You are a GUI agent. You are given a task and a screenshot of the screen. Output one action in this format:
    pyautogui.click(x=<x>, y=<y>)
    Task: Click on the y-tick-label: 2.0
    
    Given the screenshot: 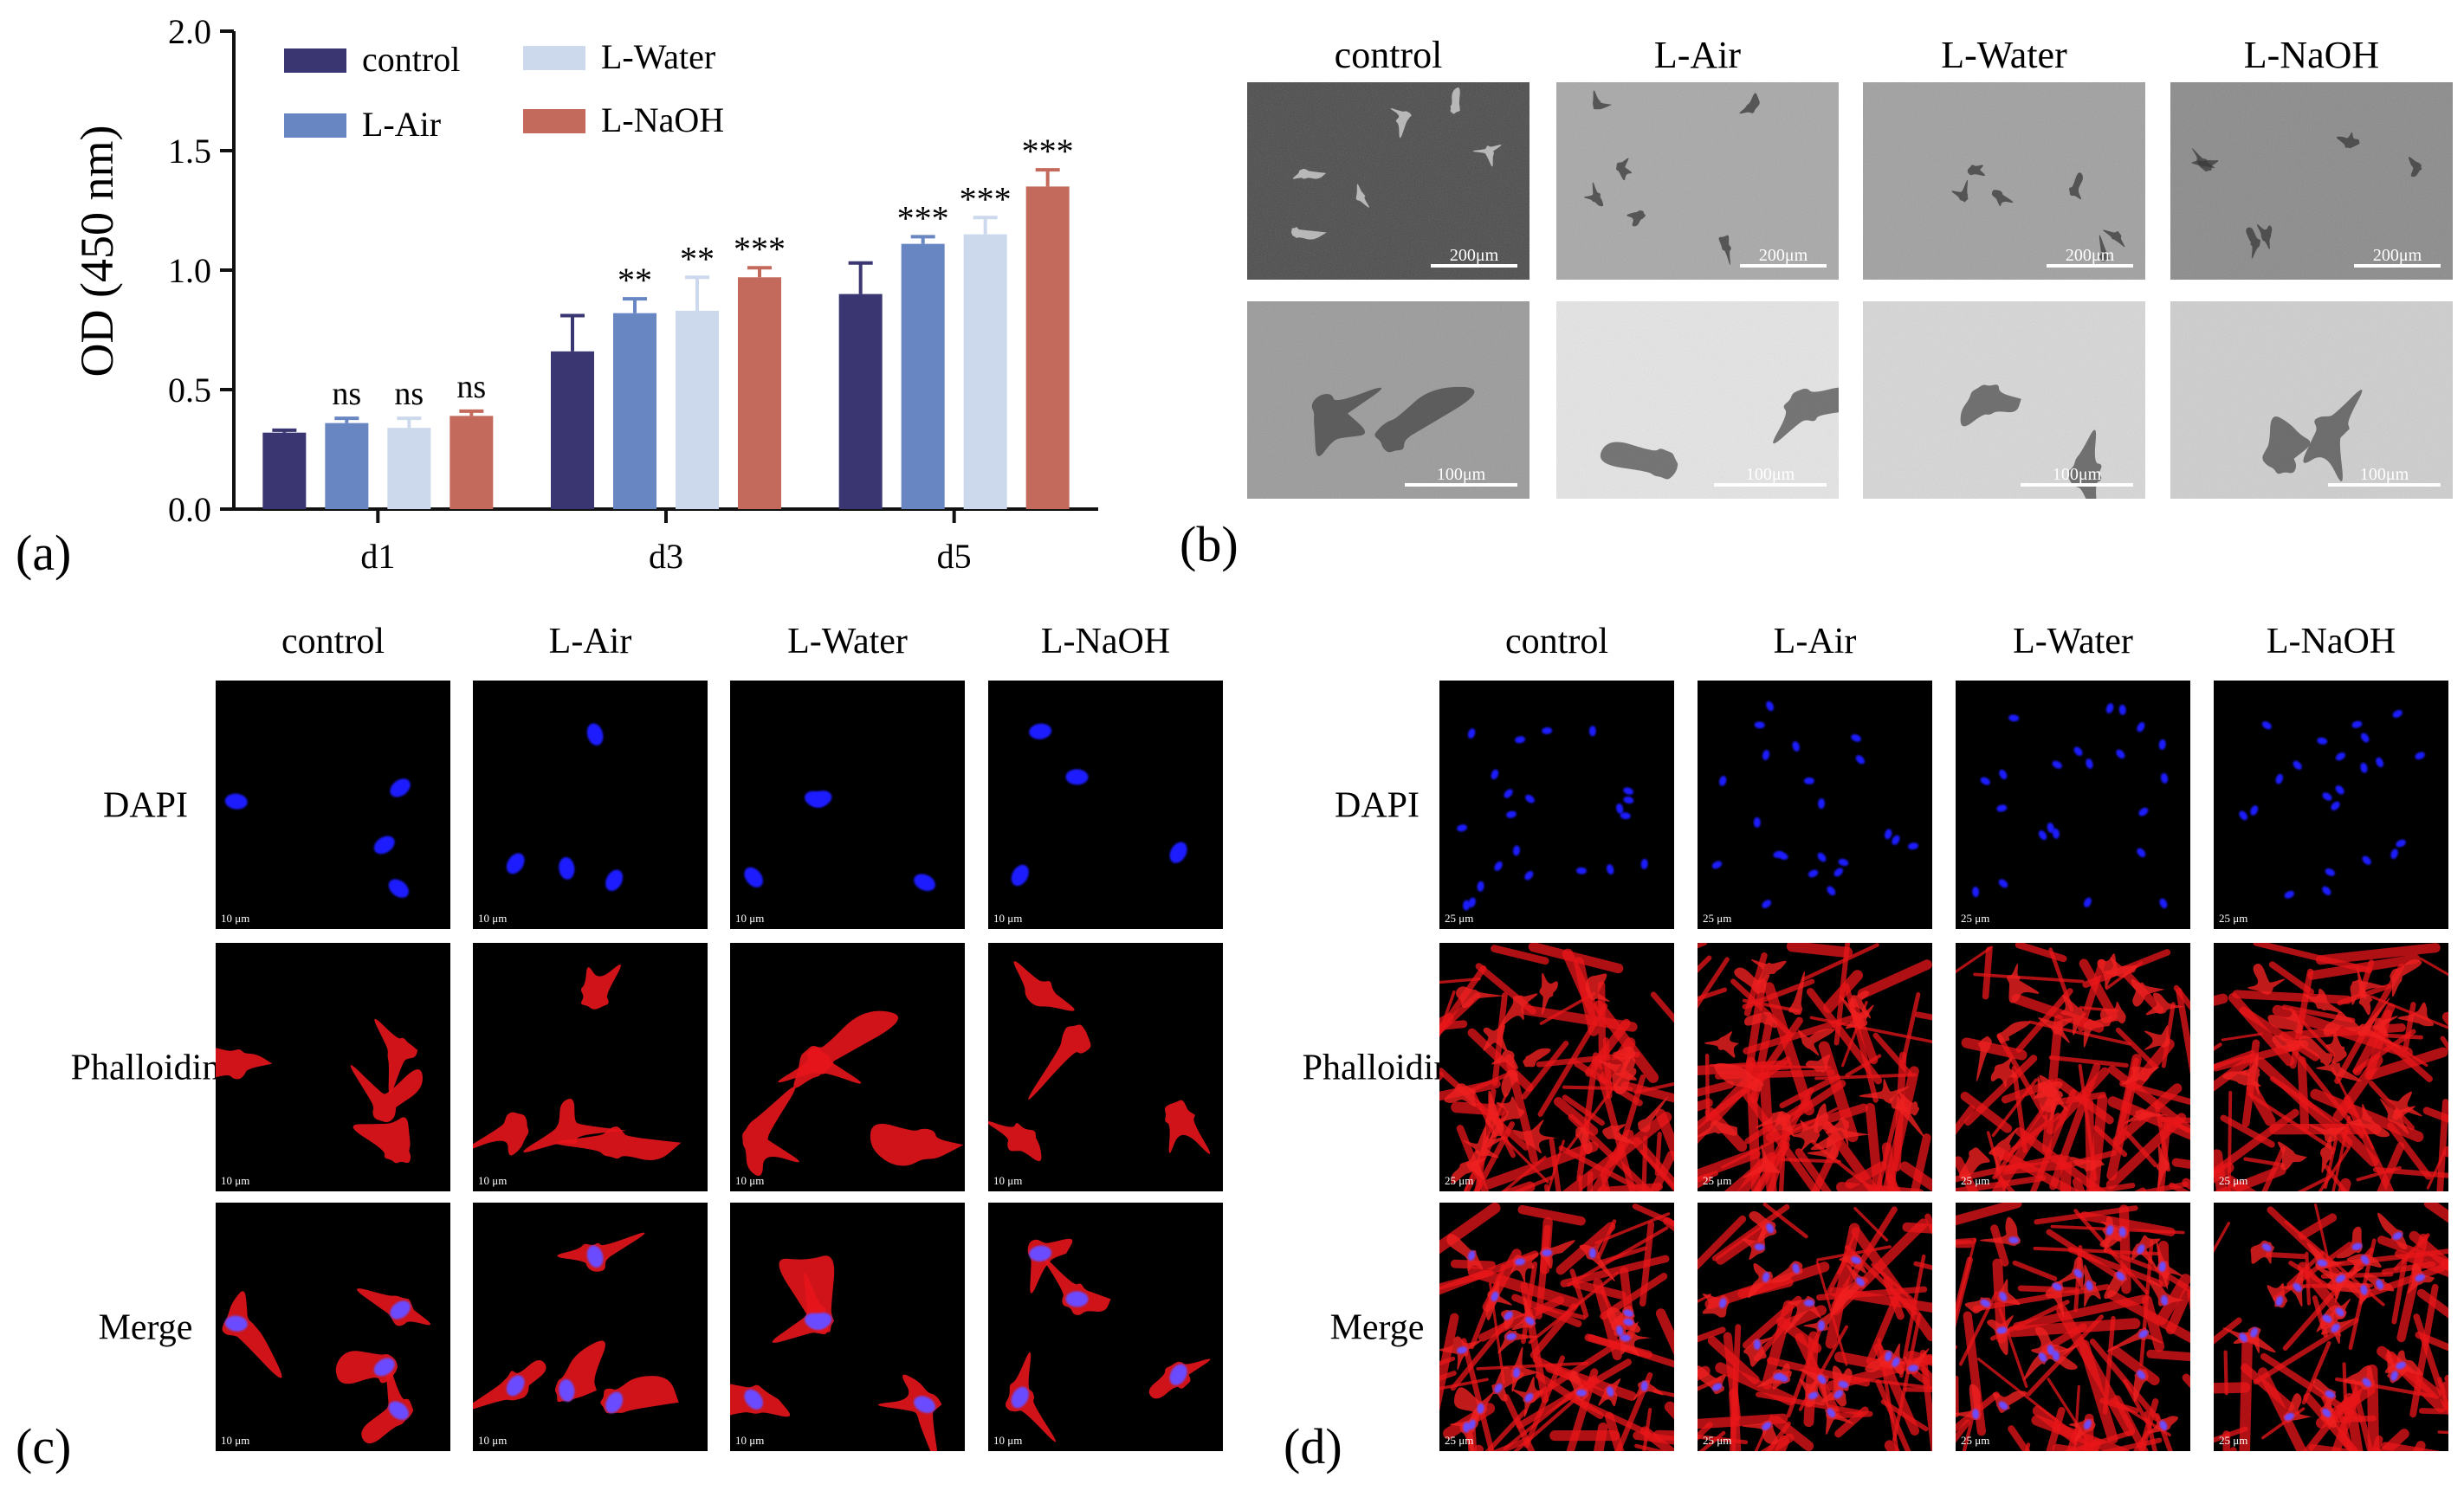 What is the action you would take?
    pyautogui.click(x=189, y=32)
    